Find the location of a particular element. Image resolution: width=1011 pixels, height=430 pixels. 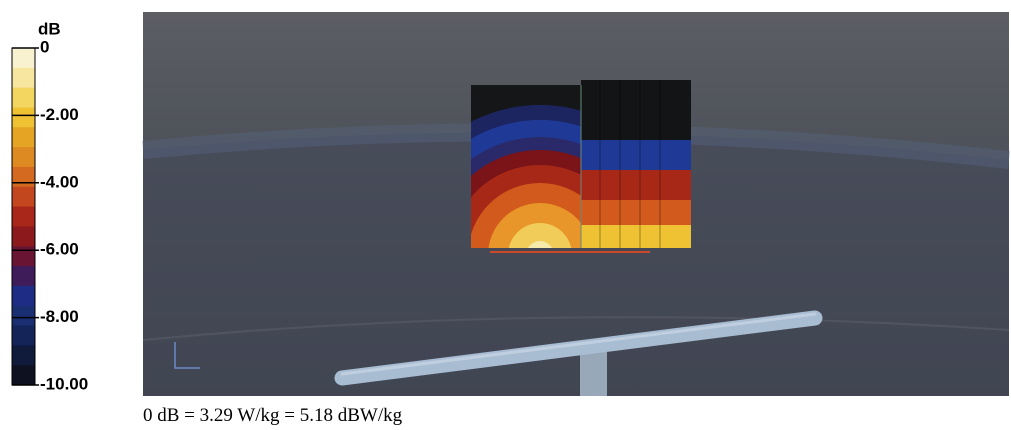

color-scale: 0 -2.00 -4.00 -6.00 -8.00 -10.00 is located at coordinates (49, 215).